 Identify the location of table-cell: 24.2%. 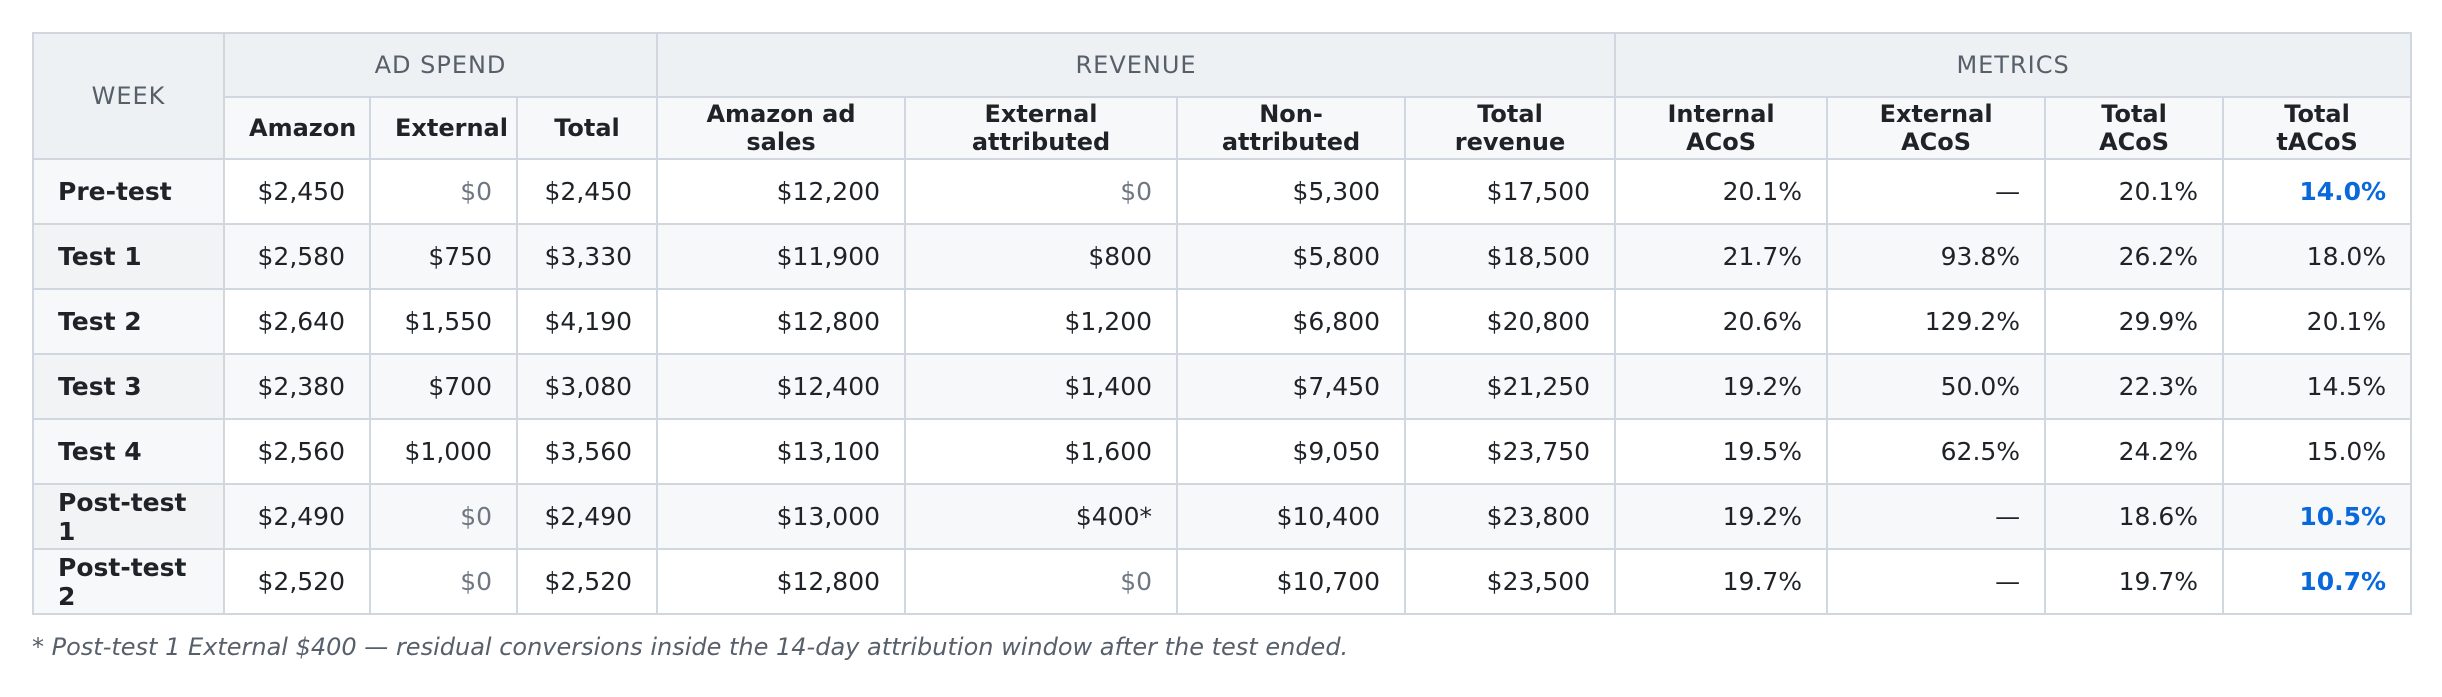
(2134, 451).